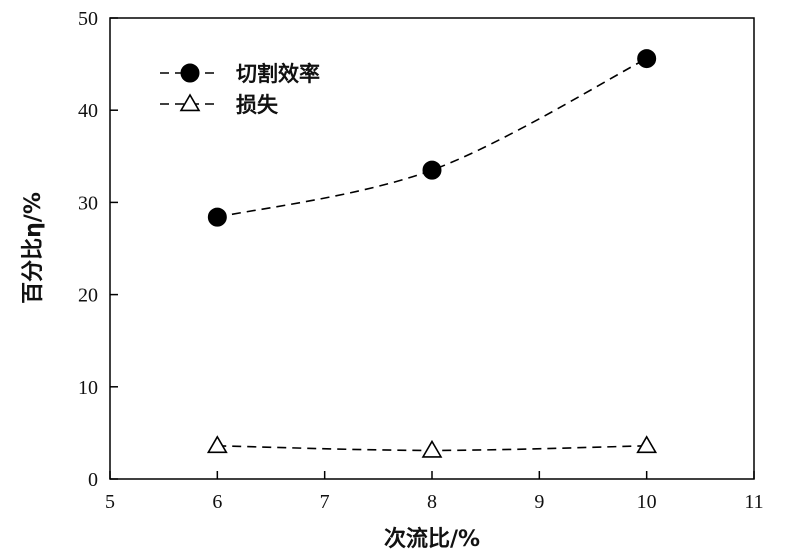 The width and height of the screenshot is (800, 560). I want to click on y-tick-label: 10, so click(88, 388).